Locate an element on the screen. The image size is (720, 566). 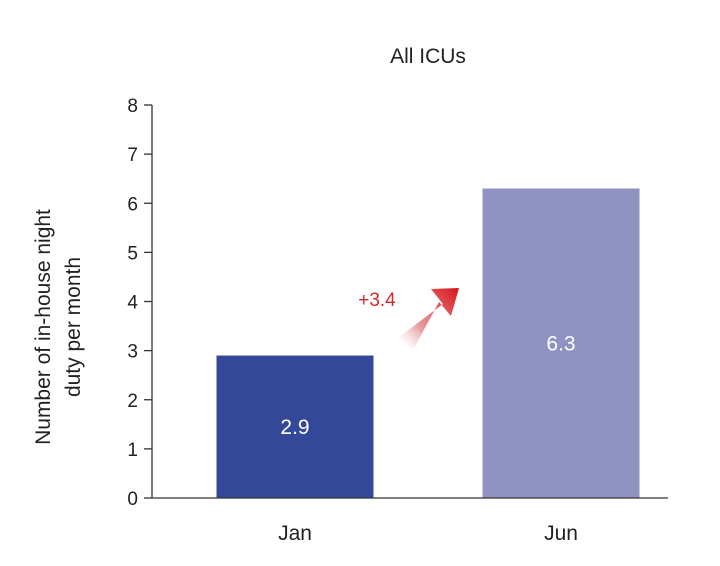
bar-value-label: 2.9 is located at coordinates (294, 427).